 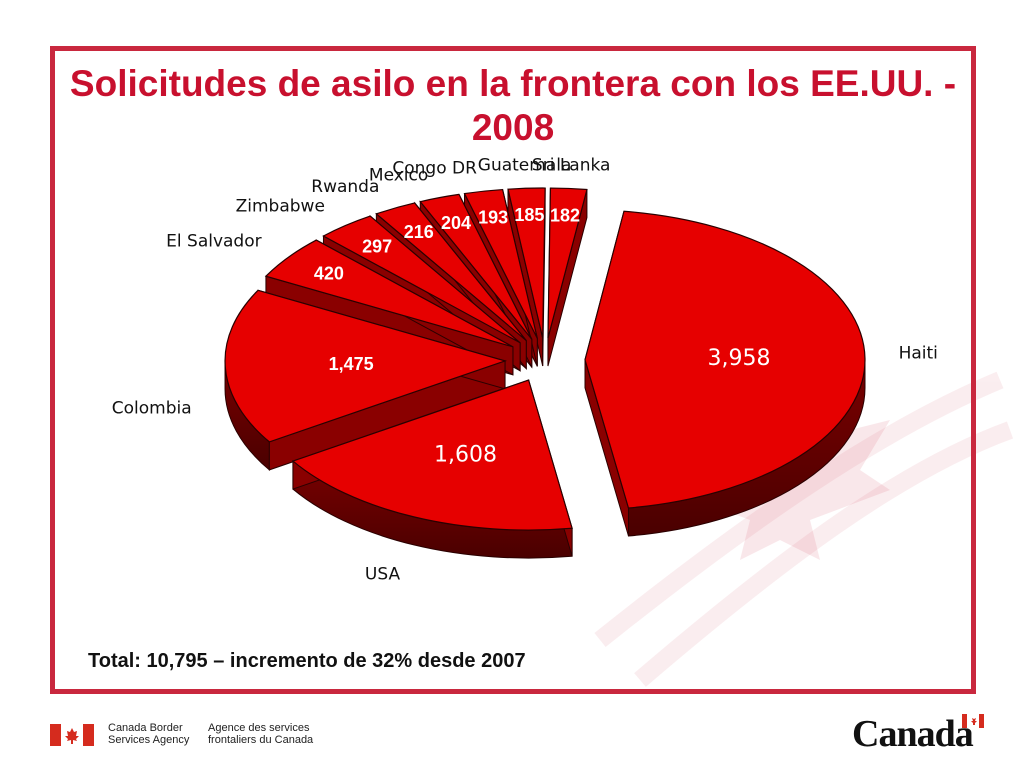 I want to click on pie-slice-colombia, so click(x=366, y=380).